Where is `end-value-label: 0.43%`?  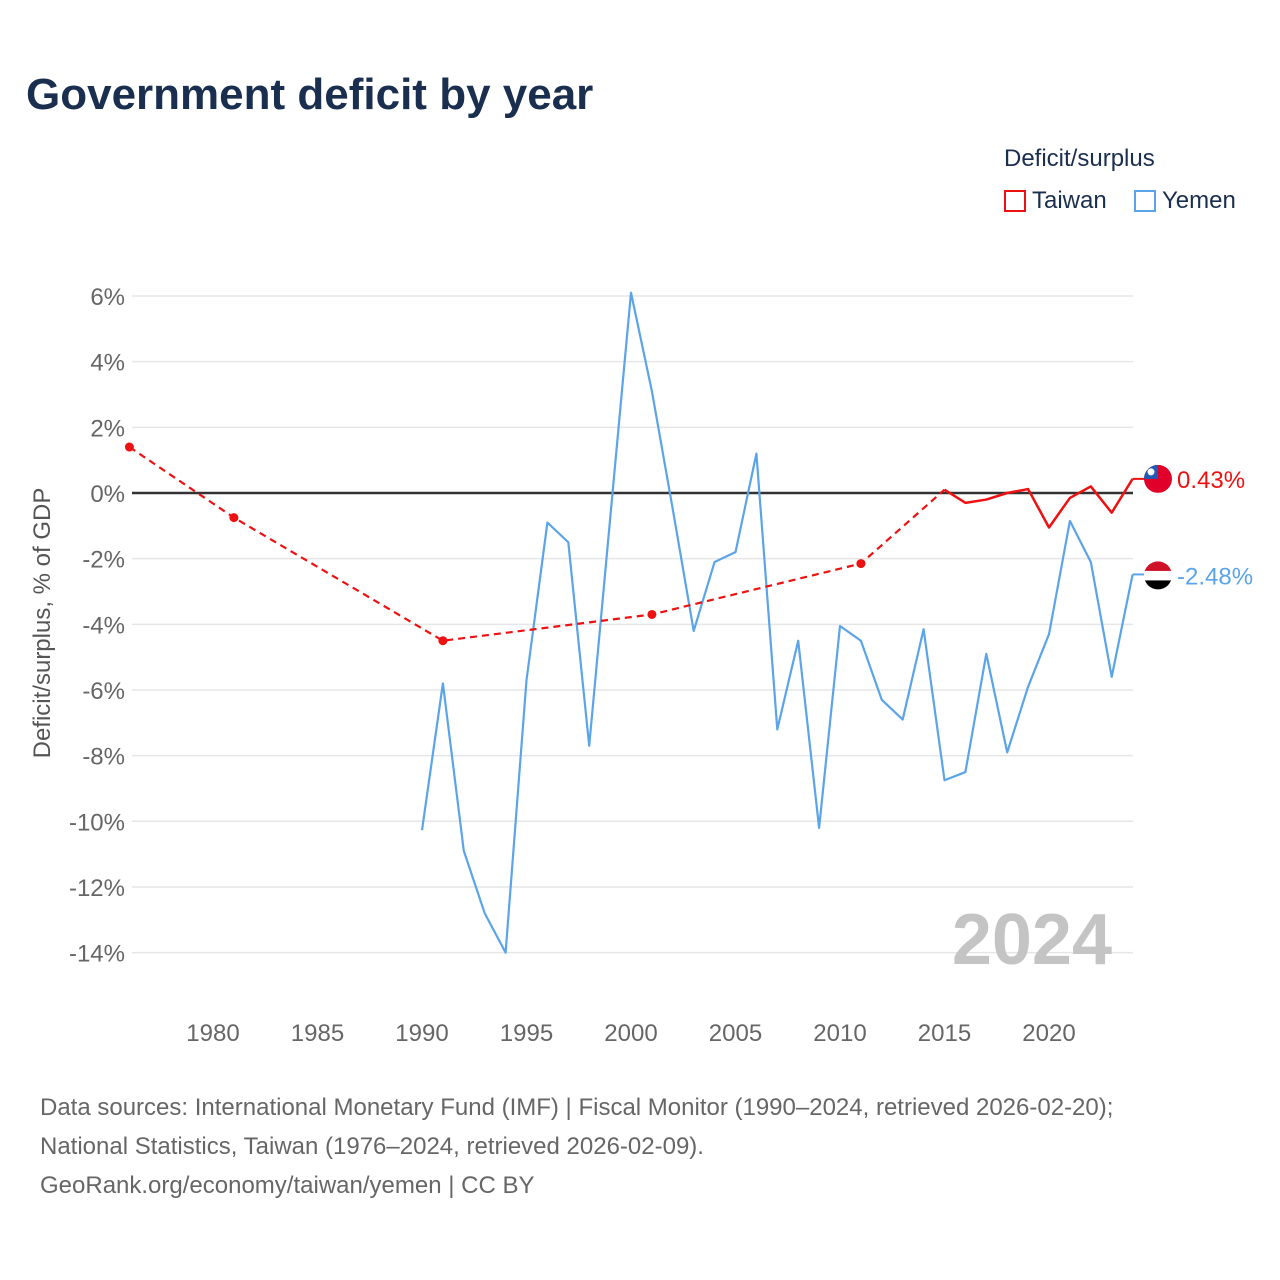
end-value-label: 0.43% is located at coordinates (1211, 480).